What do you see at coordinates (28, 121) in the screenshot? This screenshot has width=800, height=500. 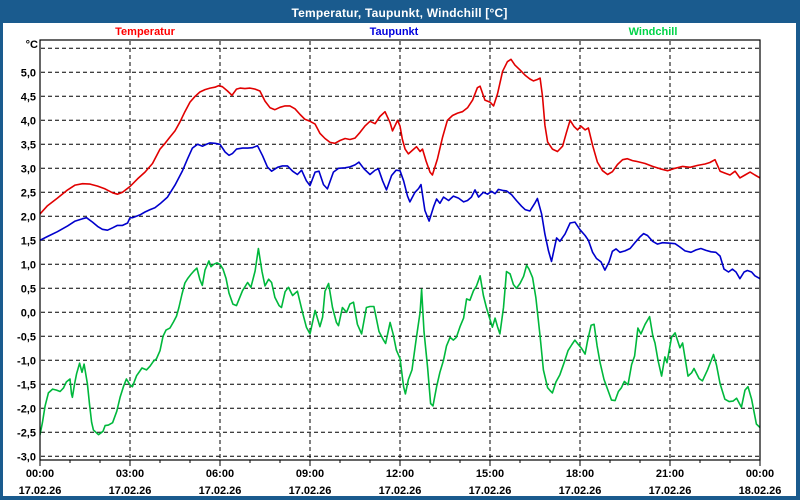 I see `y-tick-label: 4,0` at bounding box center [28, 121].